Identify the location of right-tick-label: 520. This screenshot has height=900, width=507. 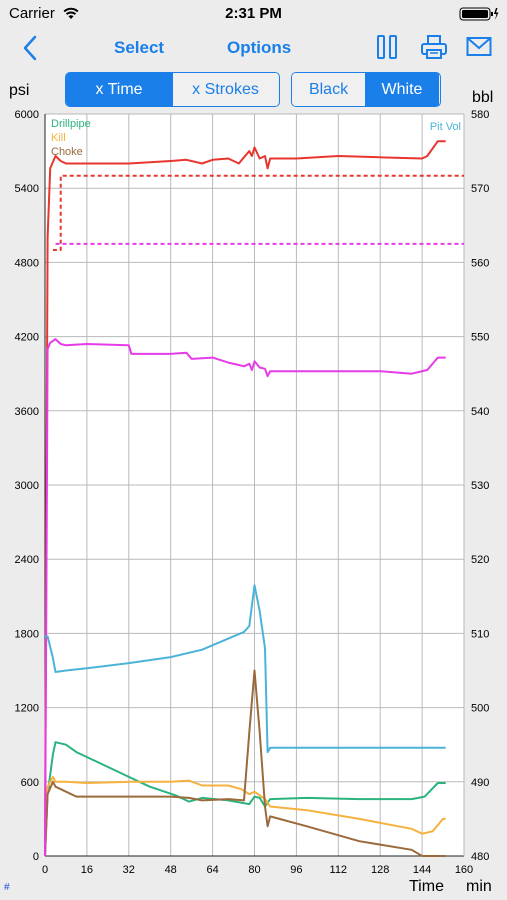
(480, 560).